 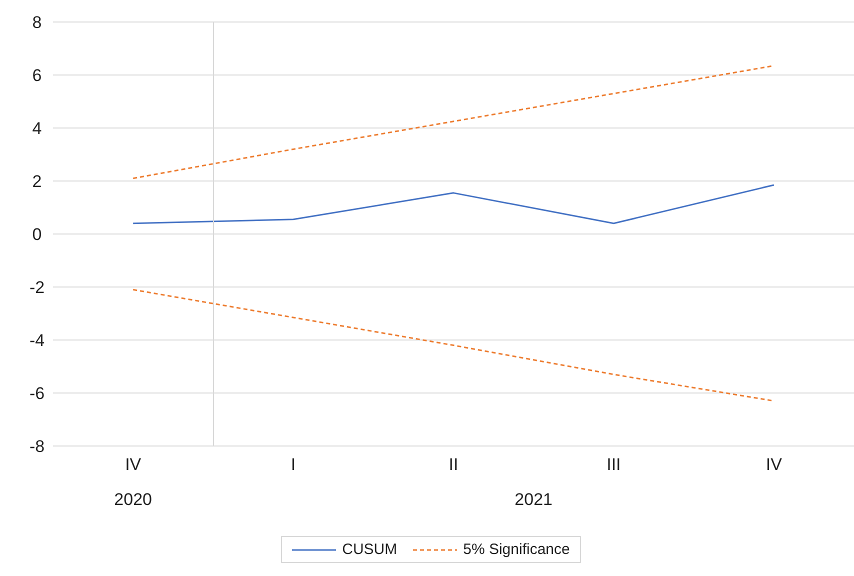 I want to click on y-tick-label: 8, so click(x=37, y=22).